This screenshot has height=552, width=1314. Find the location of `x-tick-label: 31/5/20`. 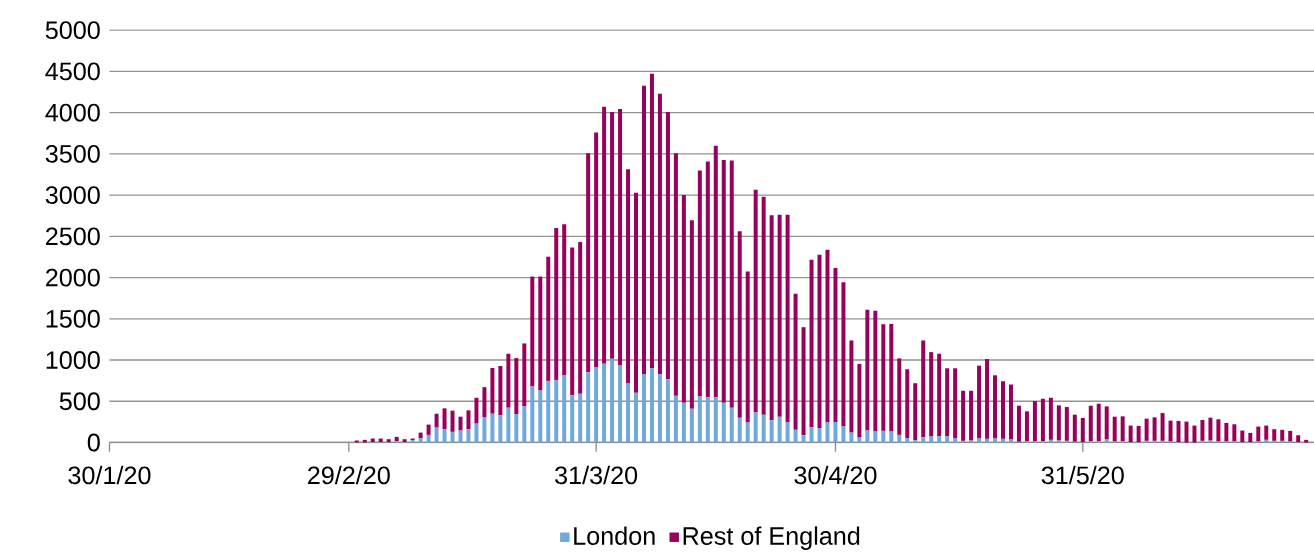

x-tick-label: 31/5/20 is located at coordinates (1082, 475).